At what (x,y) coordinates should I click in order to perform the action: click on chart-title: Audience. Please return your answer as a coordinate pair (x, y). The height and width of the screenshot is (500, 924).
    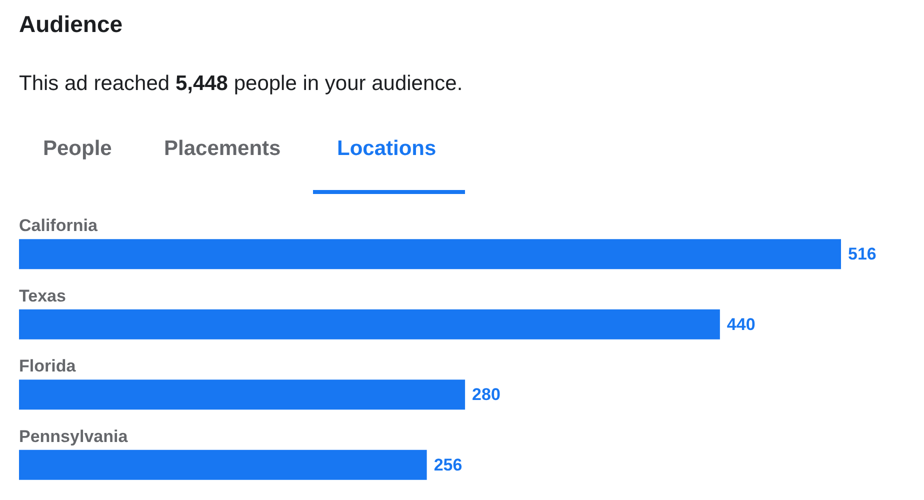
    Looking at the image, I should click on (71, 24).